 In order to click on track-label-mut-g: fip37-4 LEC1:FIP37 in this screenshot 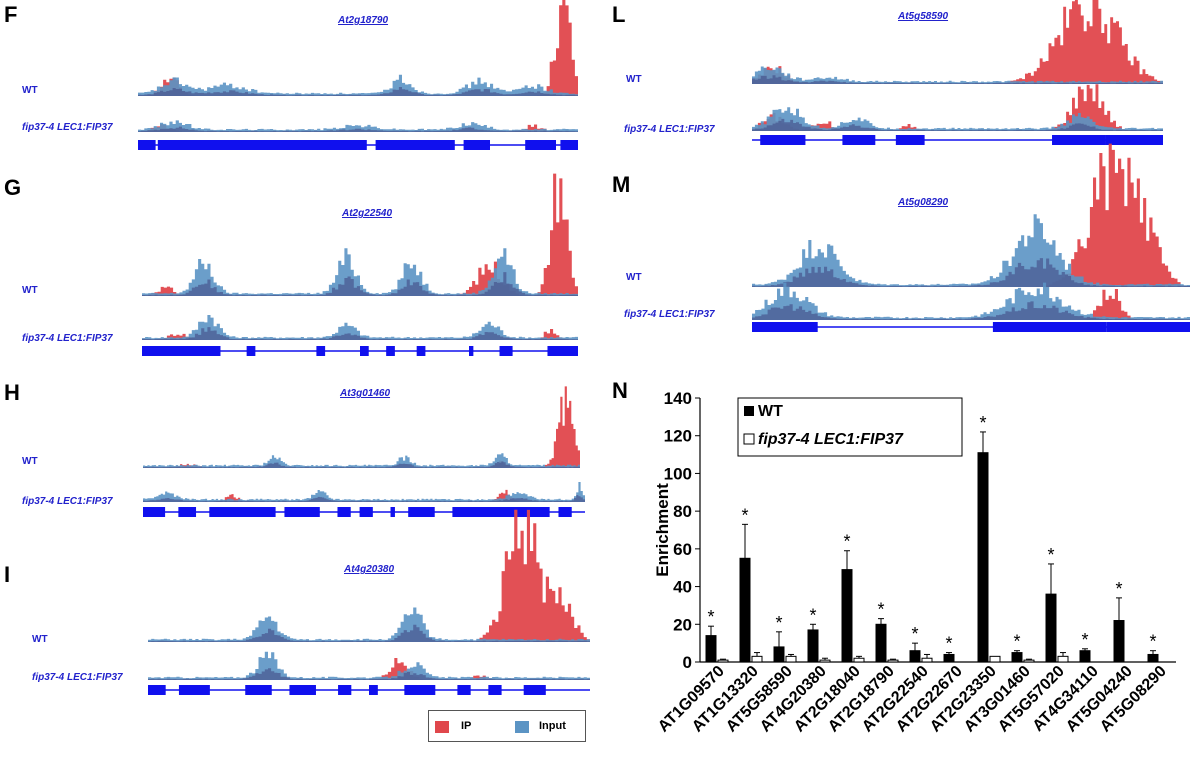, I will do `click(67, 338)`.